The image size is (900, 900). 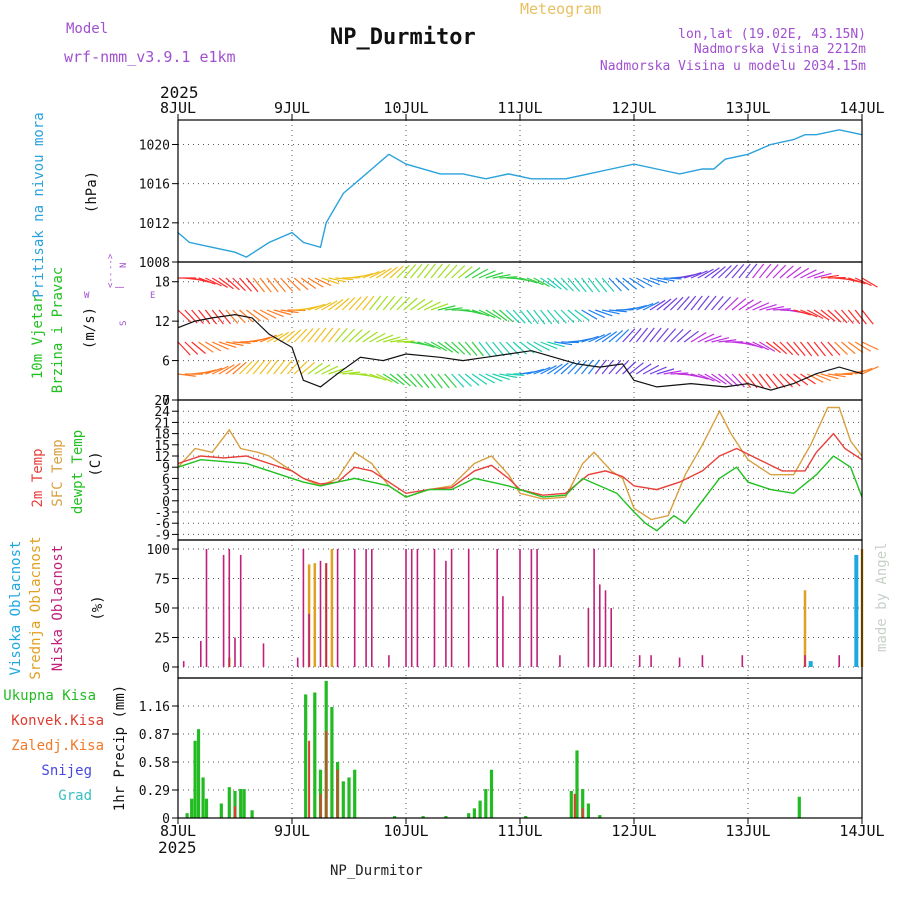 What do you see at coordinates (120, 748) in the screenshot?
I see `precip-unit: 1hr Precip (mm)` at bounding box center [120, 748].